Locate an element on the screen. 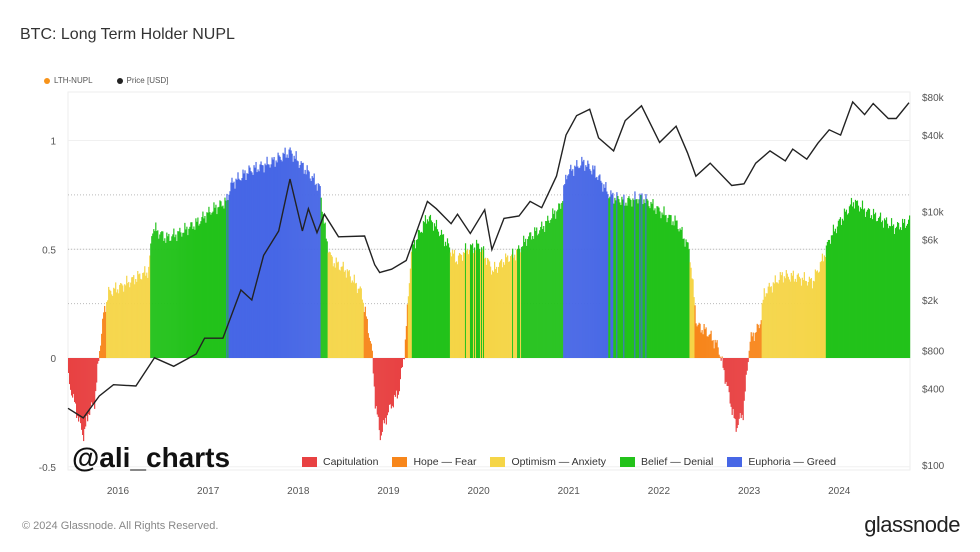 The height and width of the screenshot is (552, 980). legend-label: LTH-NUPL is located at coordinates (73, 80).